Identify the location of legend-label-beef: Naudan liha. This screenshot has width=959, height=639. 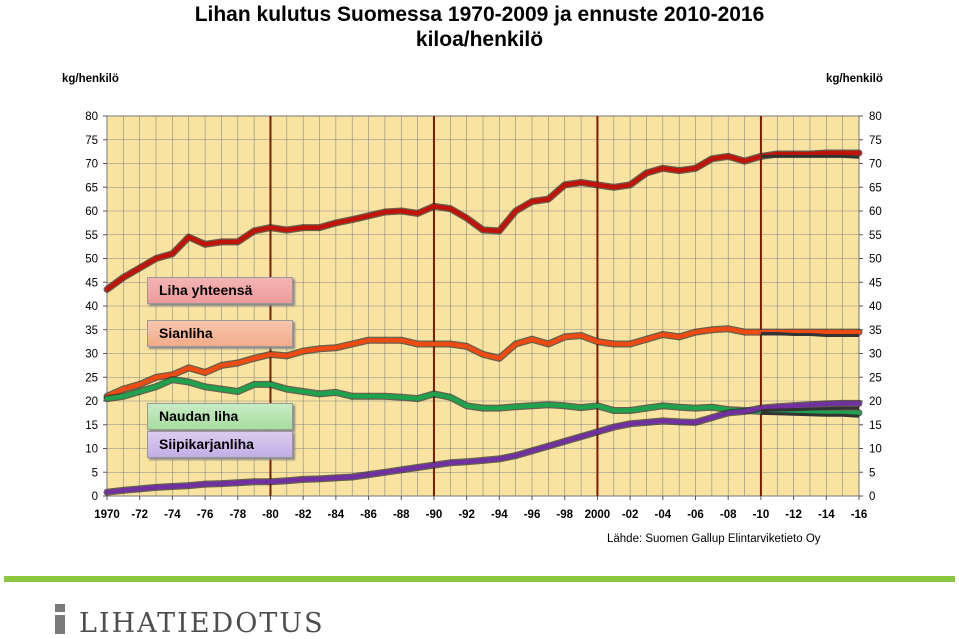
(220, 416).